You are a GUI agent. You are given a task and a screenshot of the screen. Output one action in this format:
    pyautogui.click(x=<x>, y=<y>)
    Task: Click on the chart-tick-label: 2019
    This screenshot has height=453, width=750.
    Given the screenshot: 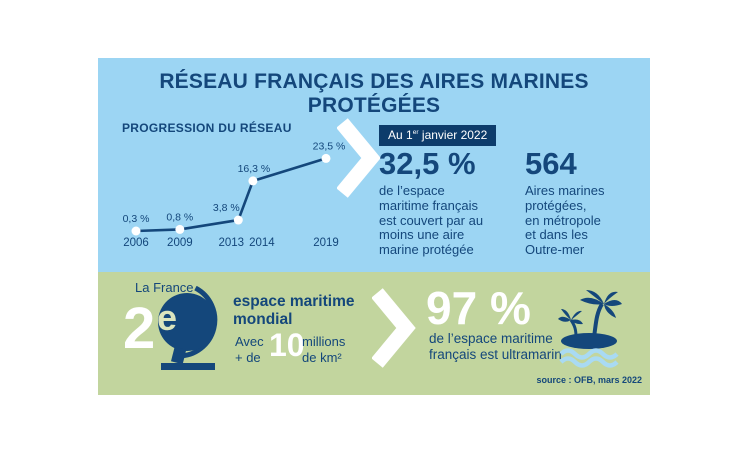 What is the action you would take?
    pyautogui.click(x=326, y=243)
    